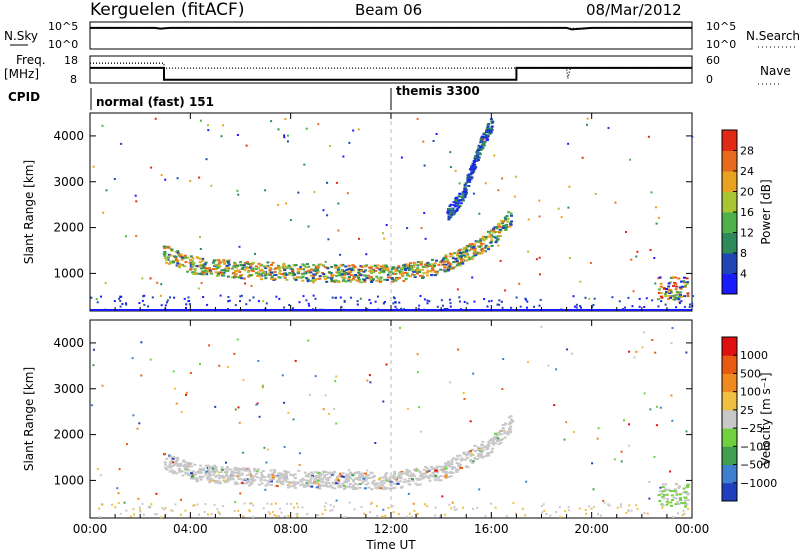 The image size is (800, 554). I want to click on colorbar-tick-label: −1000, so click(758, 483).